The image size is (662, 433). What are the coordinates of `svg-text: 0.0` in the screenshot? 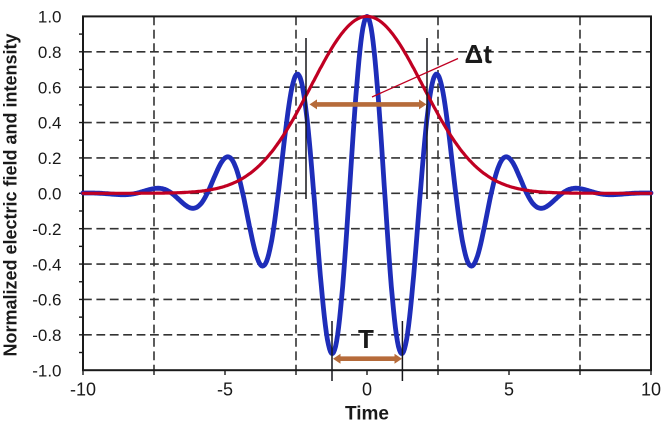 It's located at (50, 194).